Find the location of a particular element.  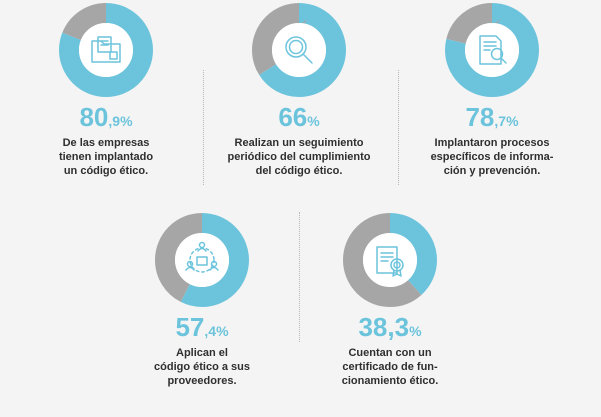

desc-line: Aplican el is located at coordinates (202, 353).